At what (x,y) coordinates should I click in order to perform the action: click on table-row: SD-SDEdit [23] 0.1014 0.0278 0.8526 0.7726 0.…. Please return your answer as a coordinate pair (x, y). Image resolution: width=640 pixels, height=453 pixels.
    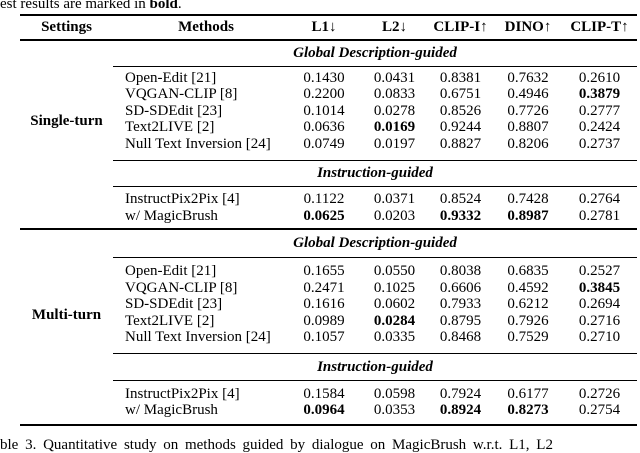
    Looking at the image, I should click on (328, 111).